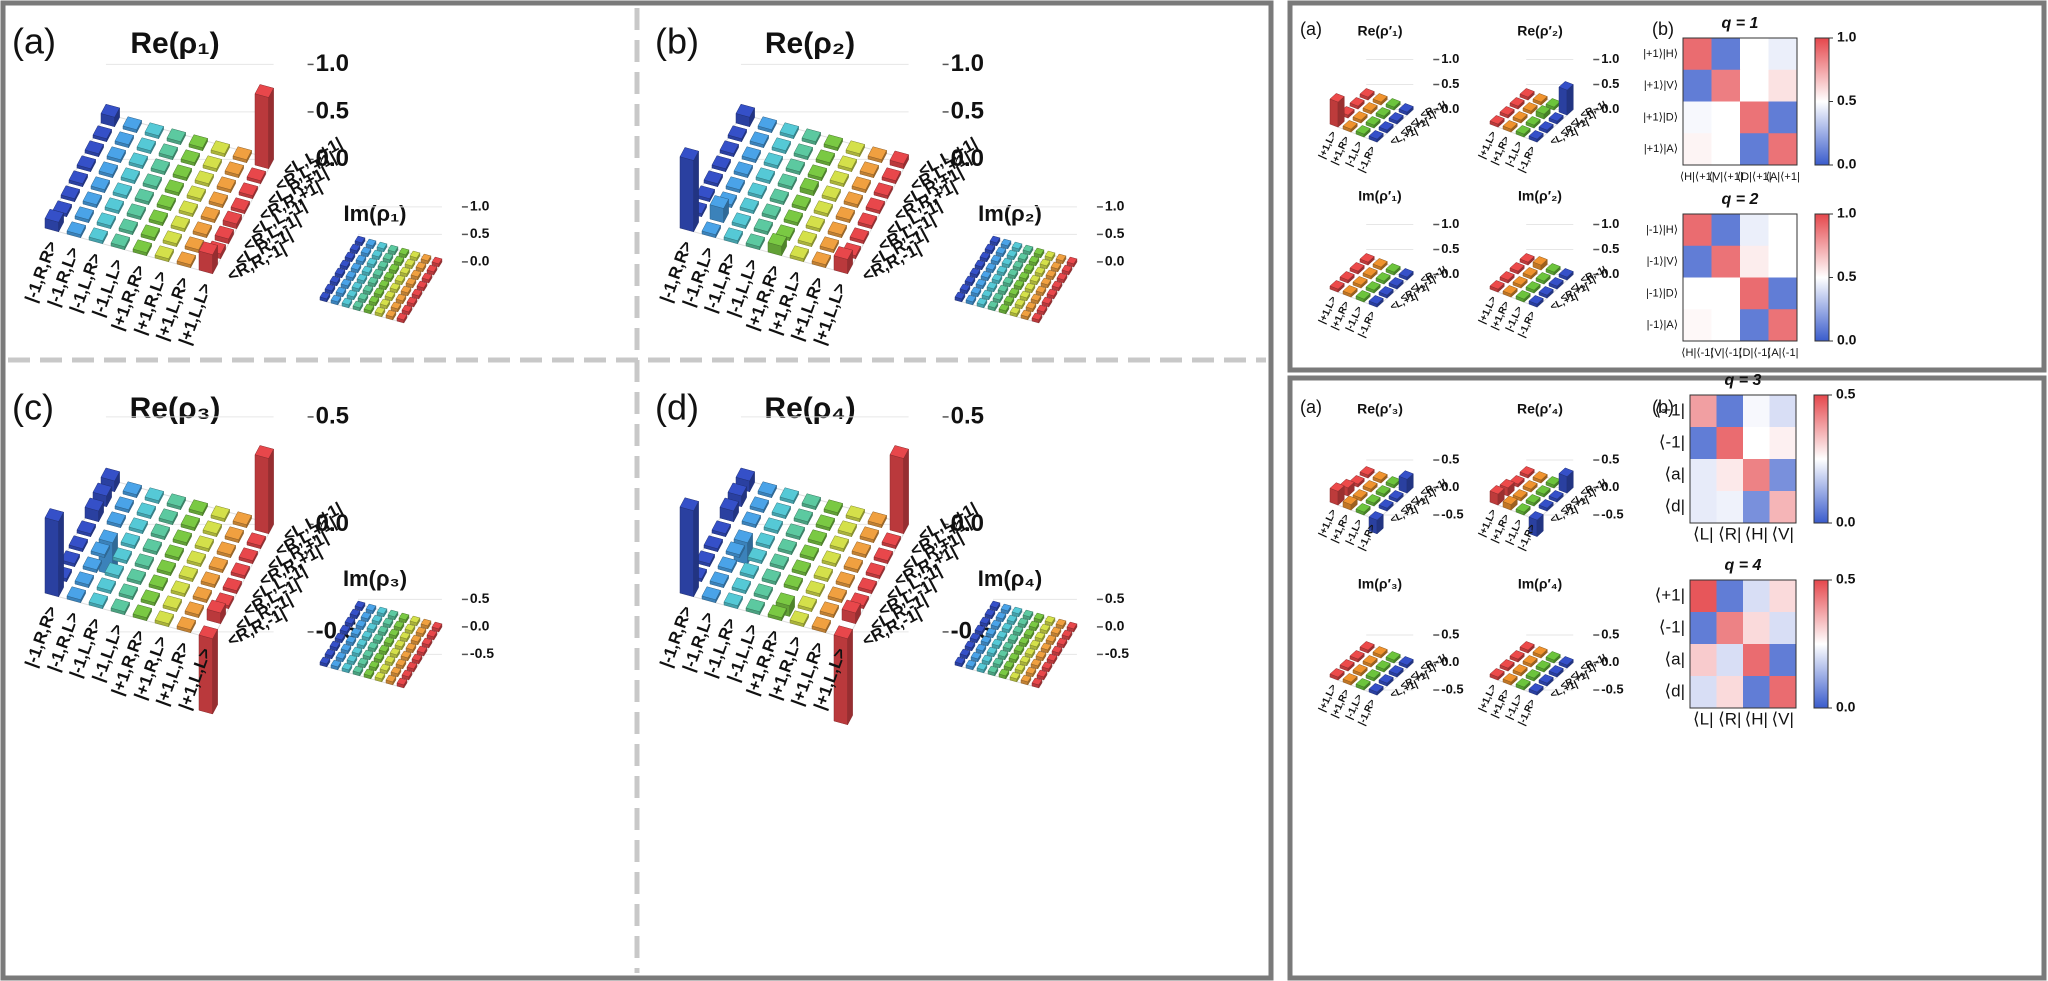 The height and width of the screenshot is (981, 2048). Describe the element at coordinates (1380, 409) in the screenshot. I see `chart-title: Re(ρ′₃)` at that location.